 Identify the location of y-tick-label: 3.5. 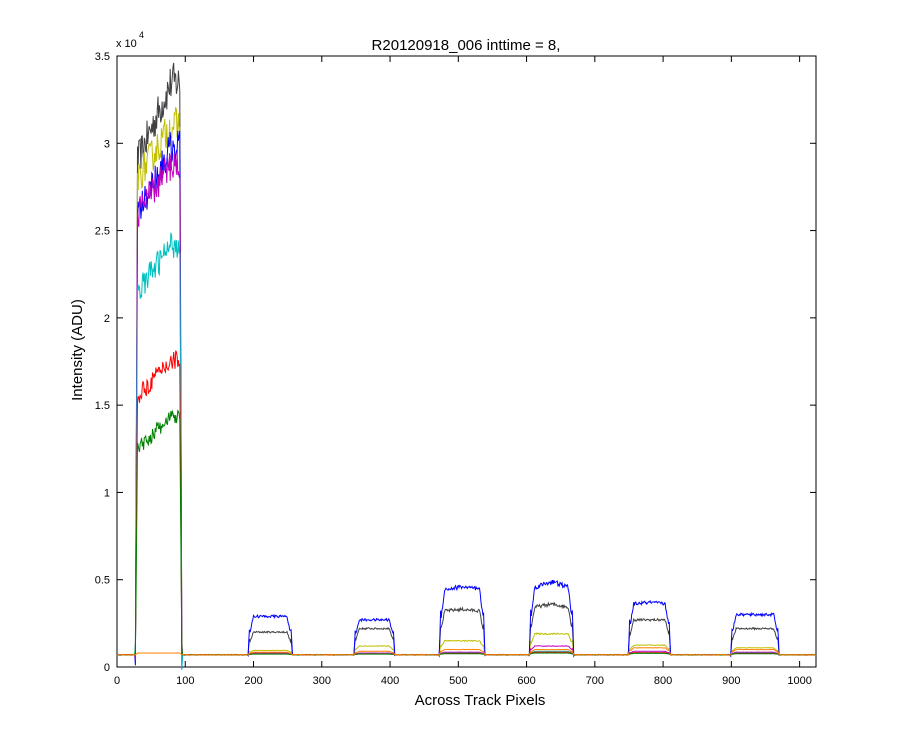
(102, 57).